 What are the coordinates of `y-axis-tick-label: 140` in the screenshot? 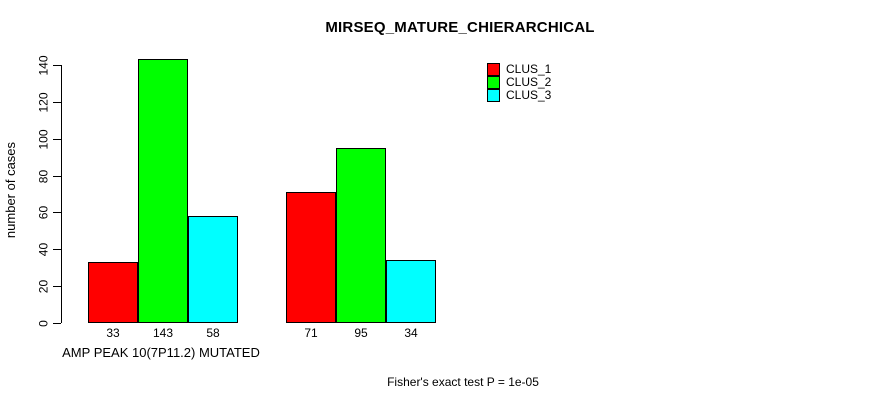 It's located at (43, 65).